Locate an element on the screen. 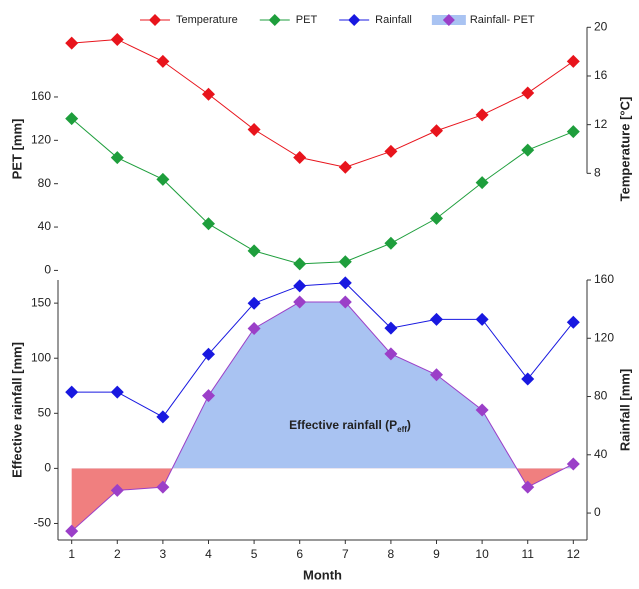 The image size is (639, 589). y2-tick-label: 160 is located at coordinates (604, 279).